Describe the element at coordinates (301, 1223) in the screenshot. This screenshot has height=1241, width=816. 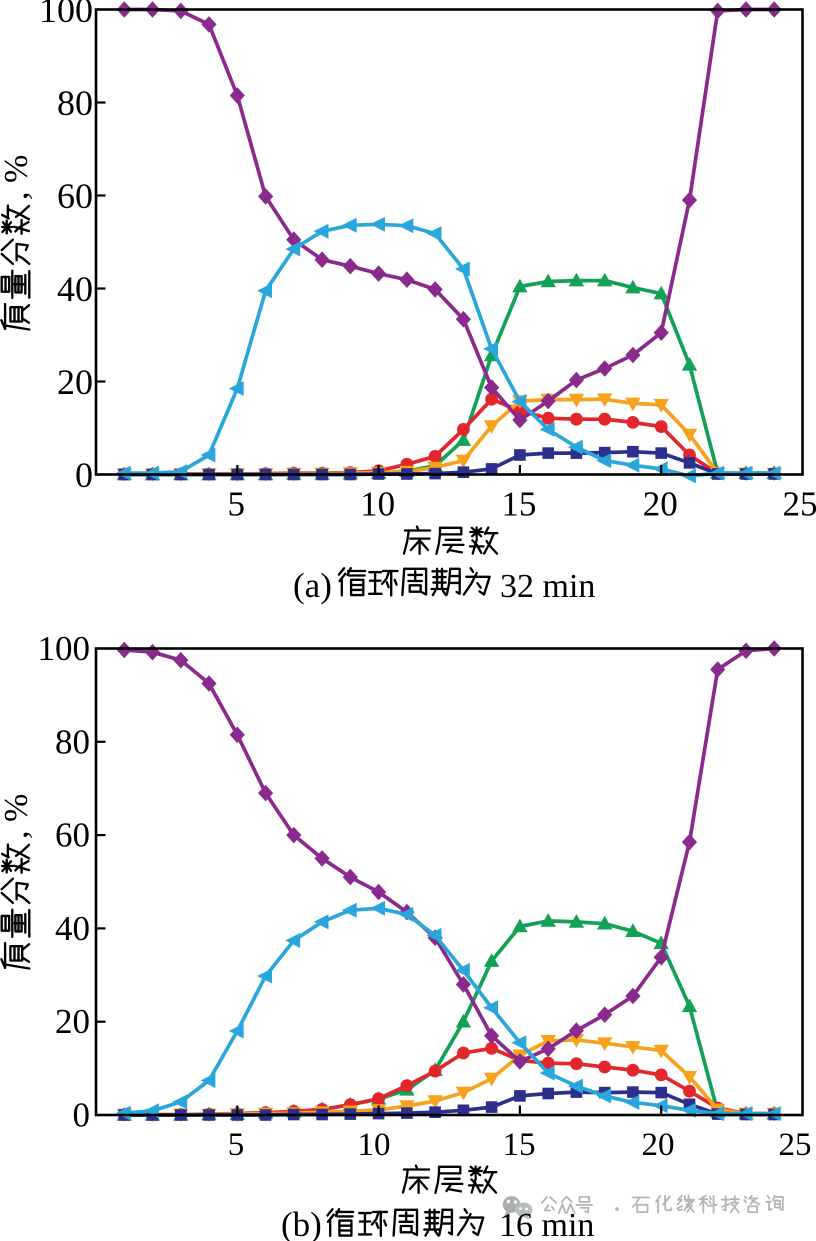
I see `svg-text: (b)` at that location.